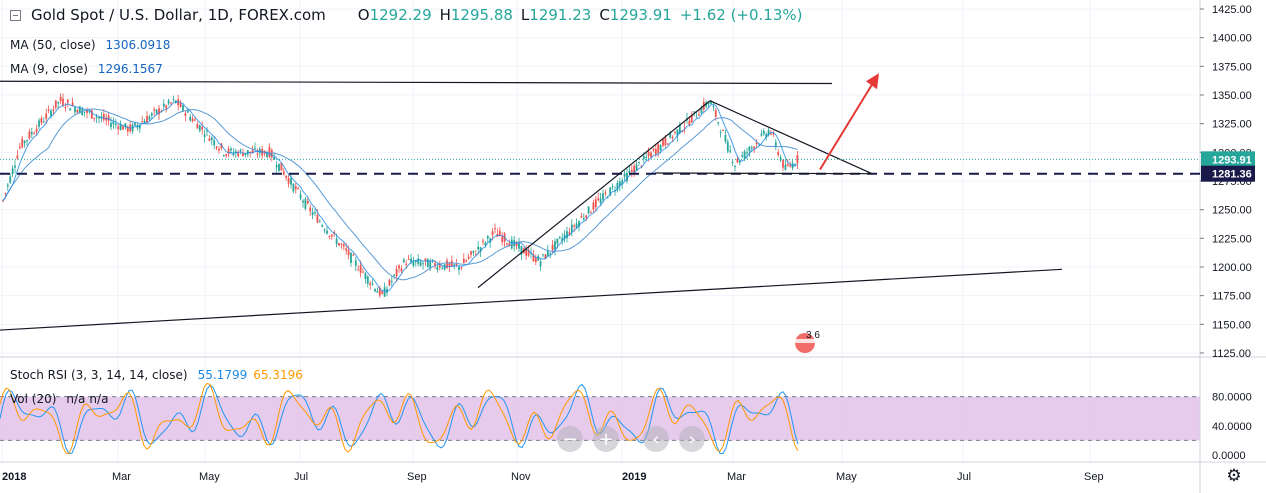 This screenshot has height=493, width=1266. What do you see at coordinates (1232, 268) in the screenshot?
I see `price-tick-label: 1200.00` at bounding box center [1232, 268].